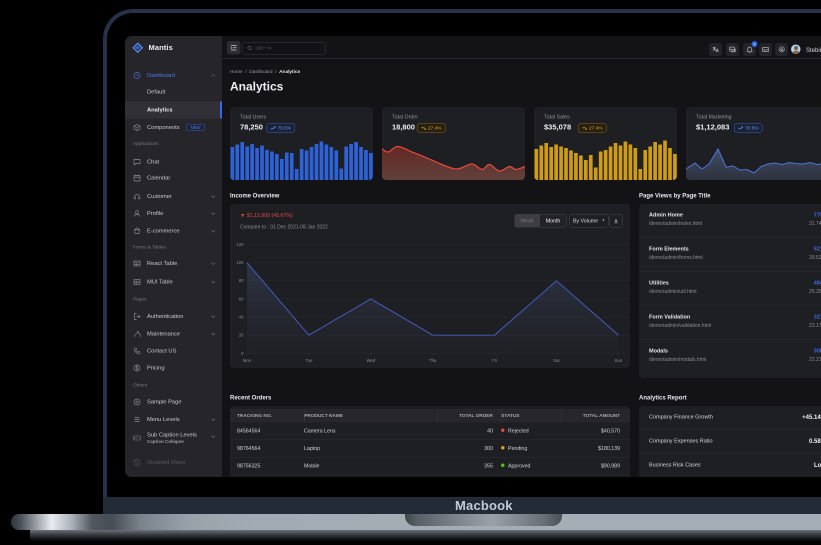  I want to click on svg-text: 100, so click(240, 262).